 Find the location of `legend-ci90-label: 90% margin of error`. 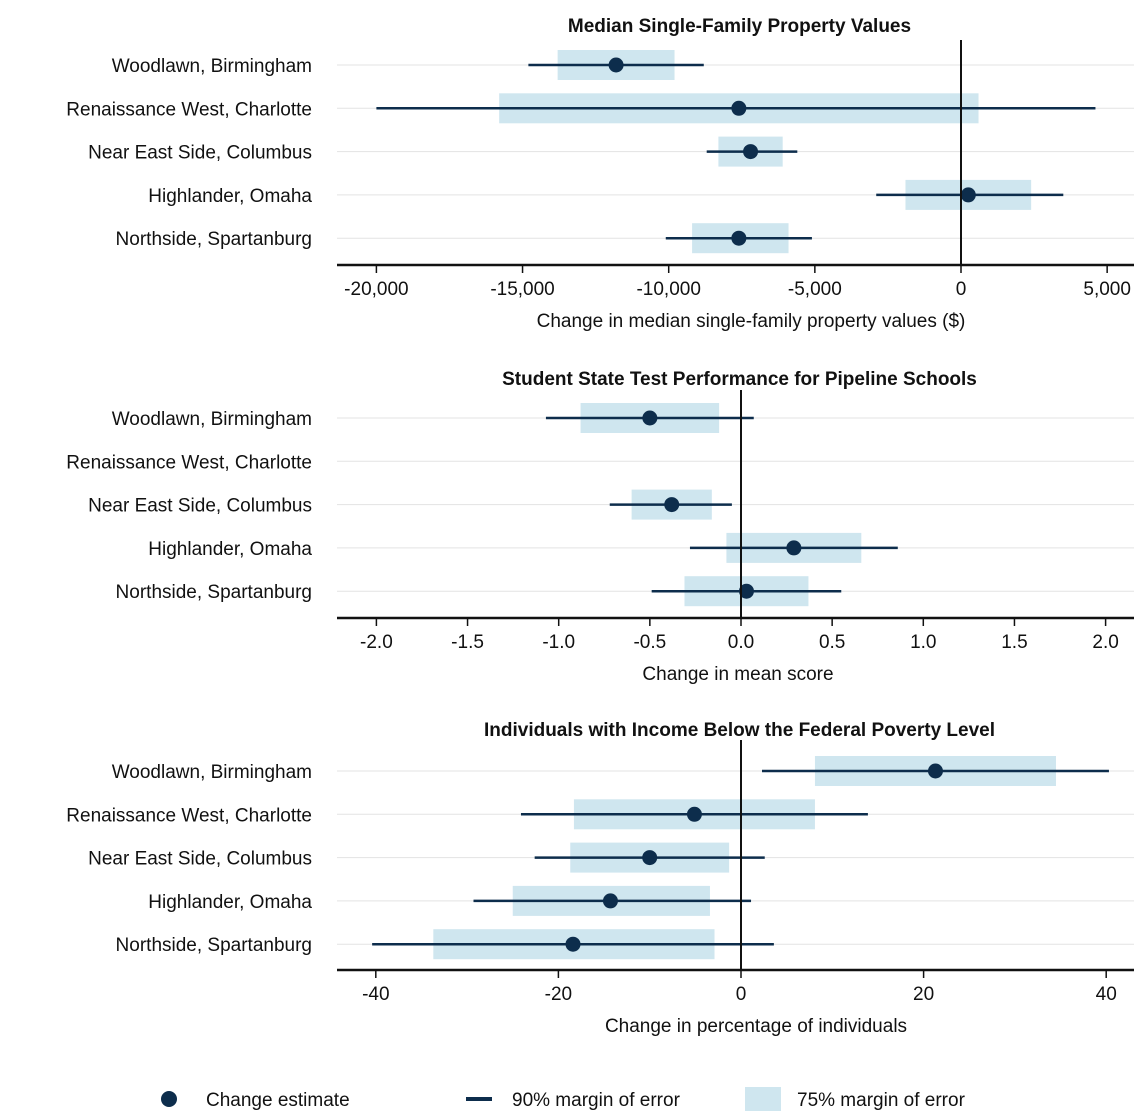

legend-ci90-label: 90% margin of error is located at coordinates (596, 1100).